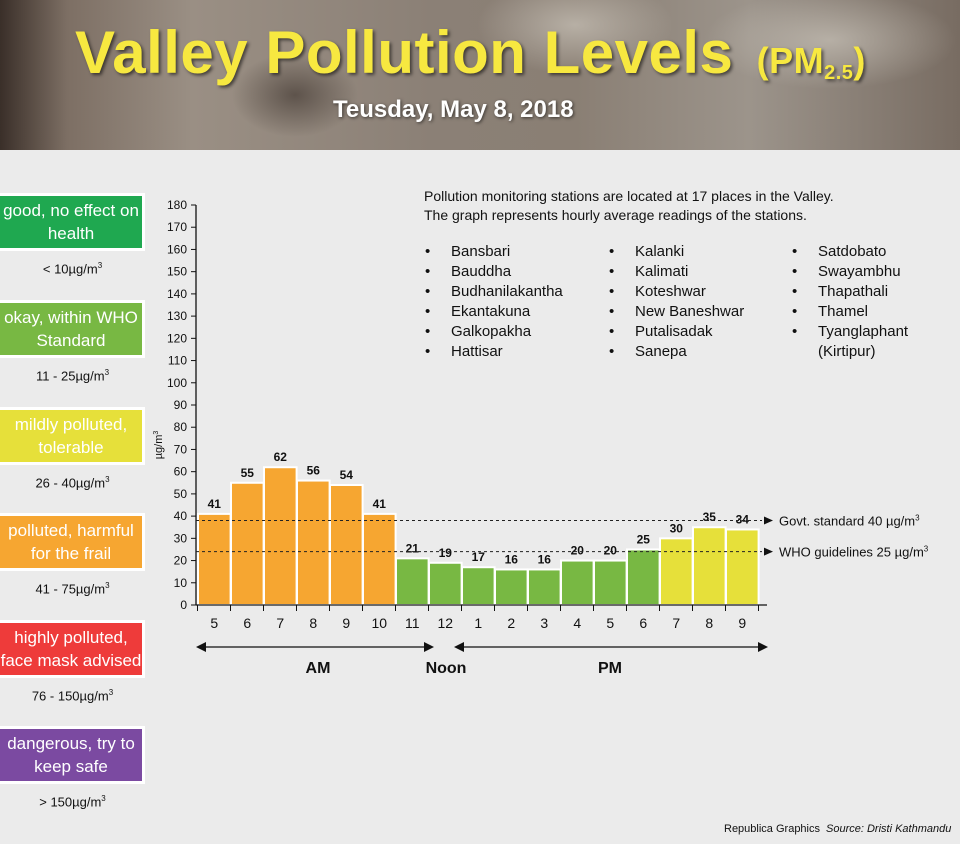 The height and width of the screenshot is (844, 960). Describe the element at coordinates (676, 252) in the screenshot. I see `station-item: Kalanki` at that location.